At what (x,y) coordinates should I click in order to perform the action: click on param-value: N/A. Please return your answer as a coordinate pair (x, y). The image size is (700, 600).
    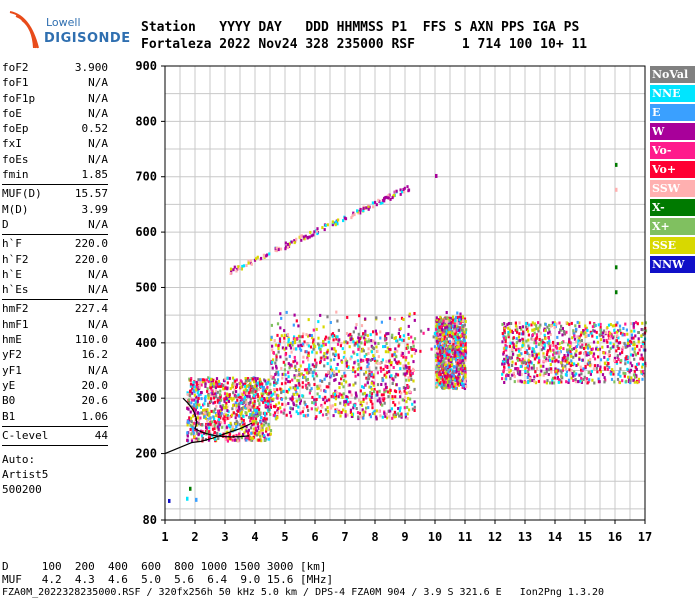
    Looking at the image, I should click on (98, 370).